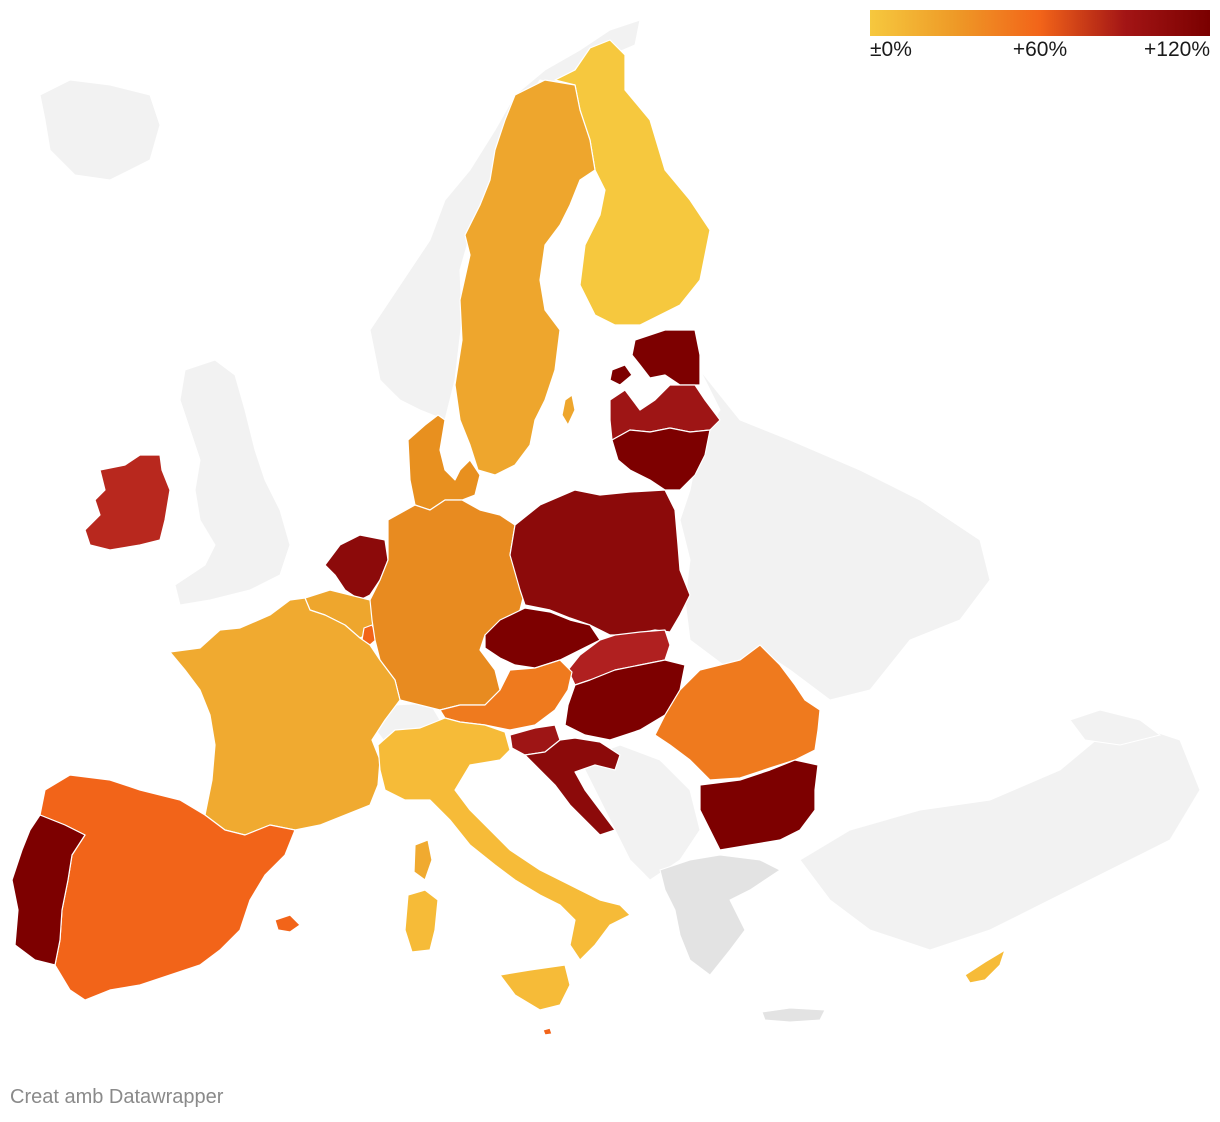  Describe the element at coordinates (793, 1015) in the screenshot. I see `crete-shape` at that location.